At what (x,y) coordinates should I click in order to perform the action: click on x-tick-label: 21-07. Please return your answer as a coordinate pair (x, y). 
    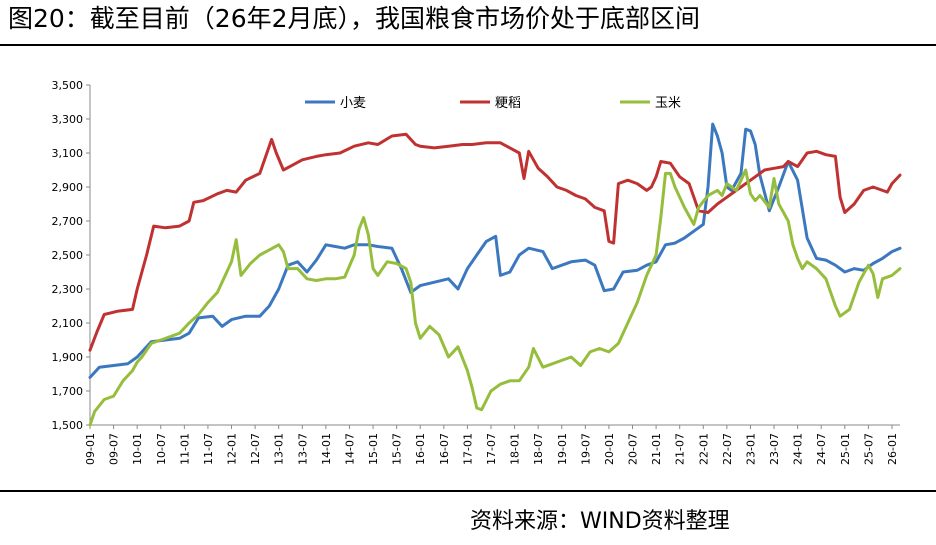
    Looking at the image, I should click on (680, 449).